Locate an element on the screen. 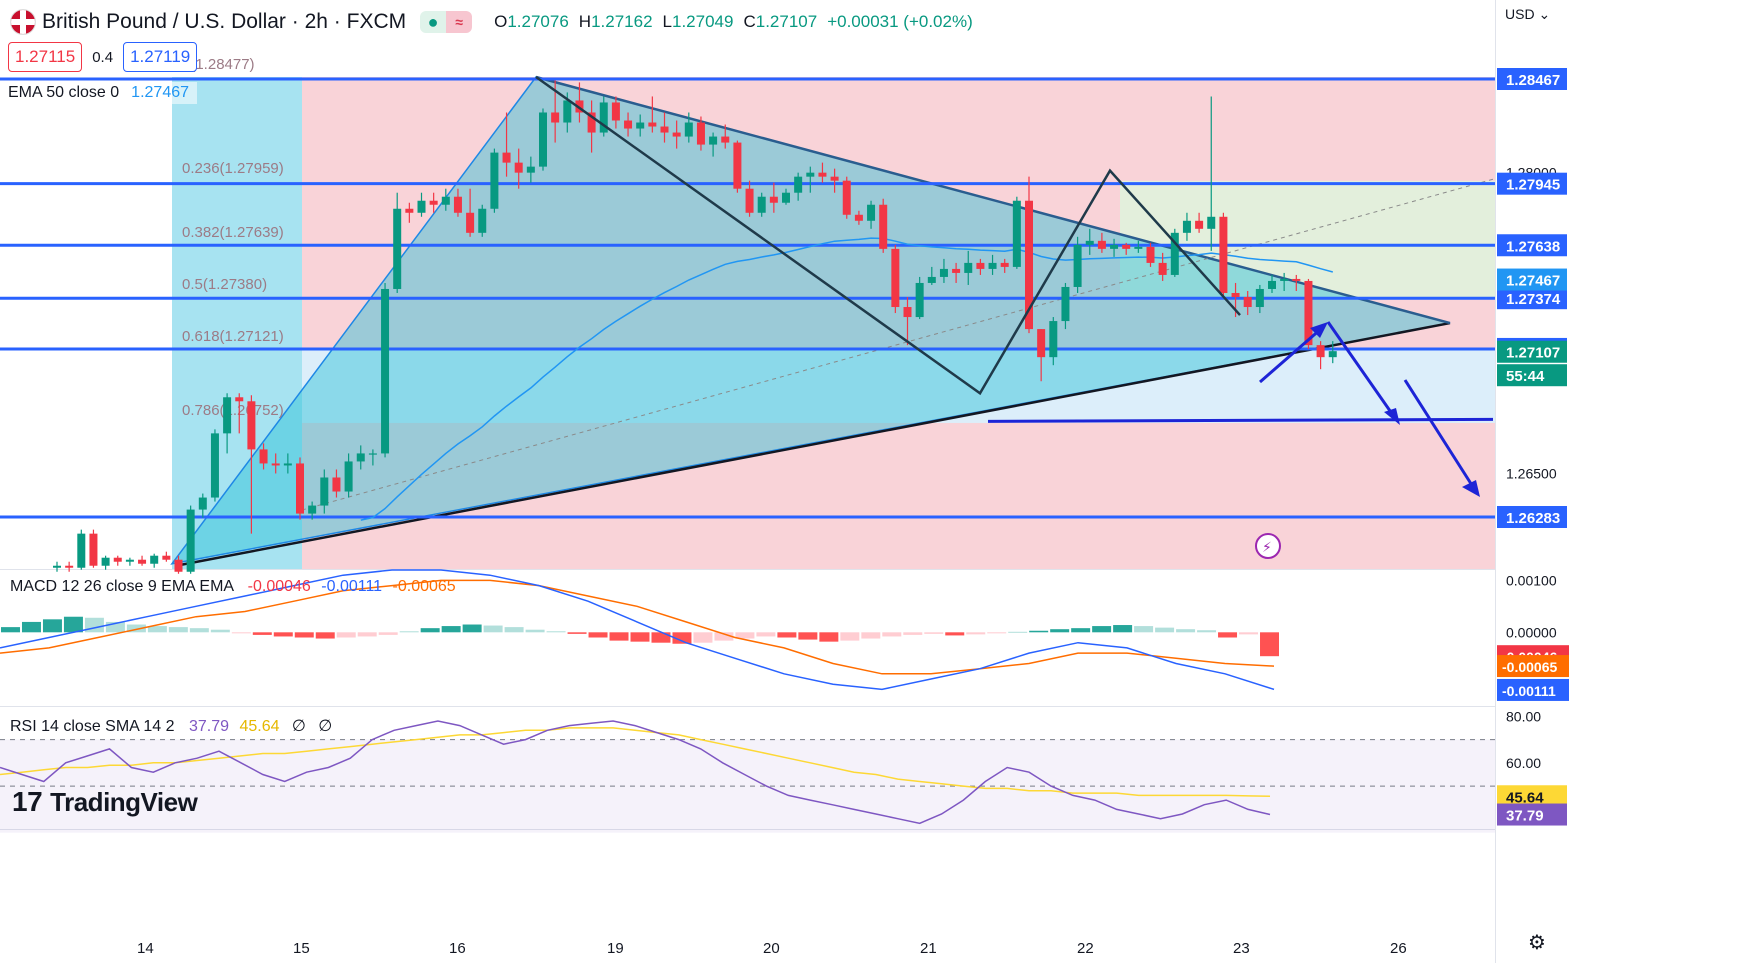  fib-level-label: 0.5(1.27380) is located at coordinates (224, 284).